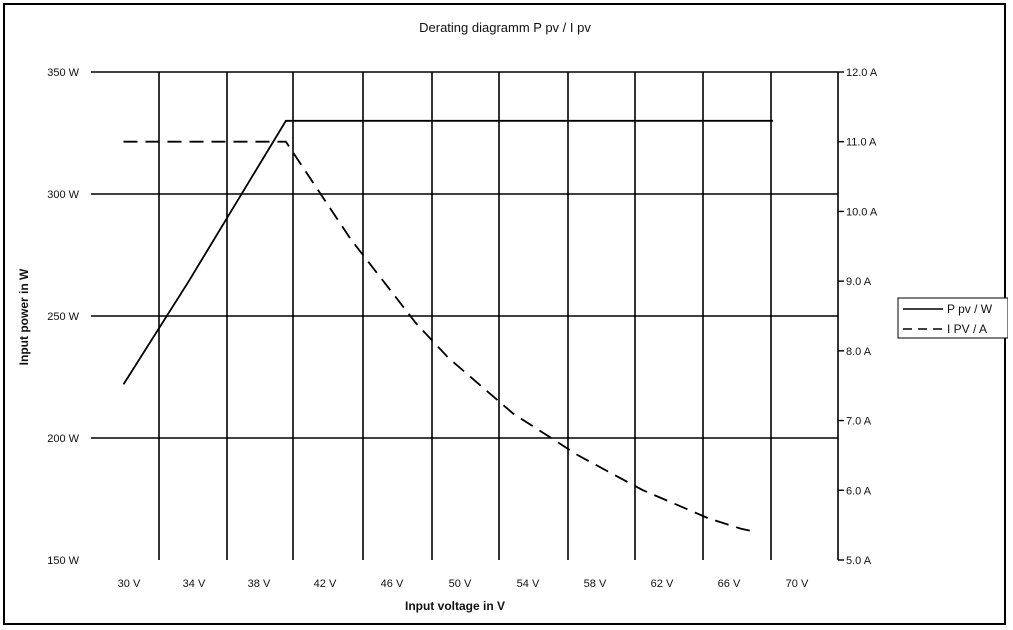 The image size is (1013, 630). What do you see at coordinates (194, 584) in the screenshot?
I see `x-tick-label-1: 34 V` at bounding box center [194, 584].